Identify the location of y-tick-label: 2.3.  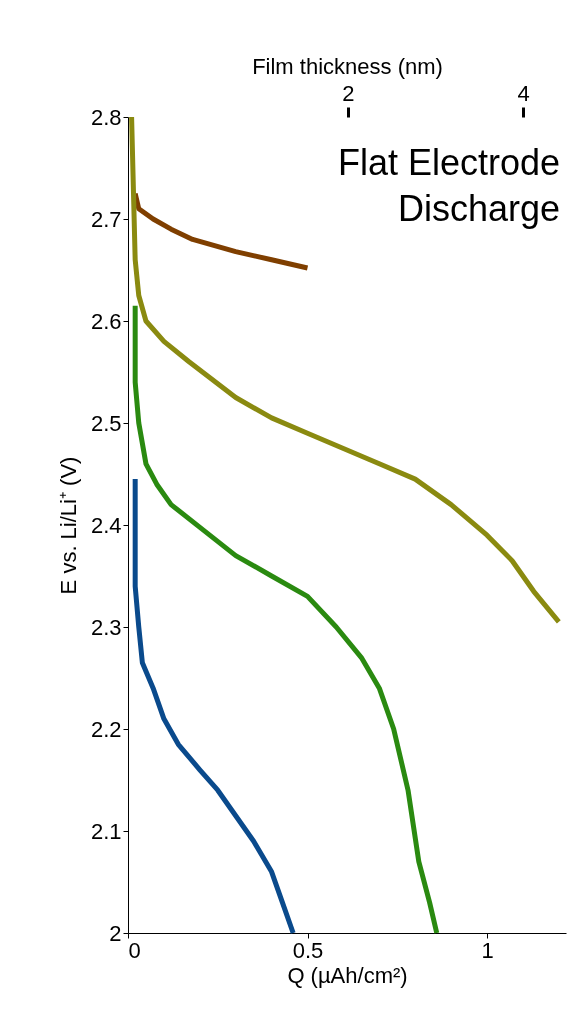
(106, 627).